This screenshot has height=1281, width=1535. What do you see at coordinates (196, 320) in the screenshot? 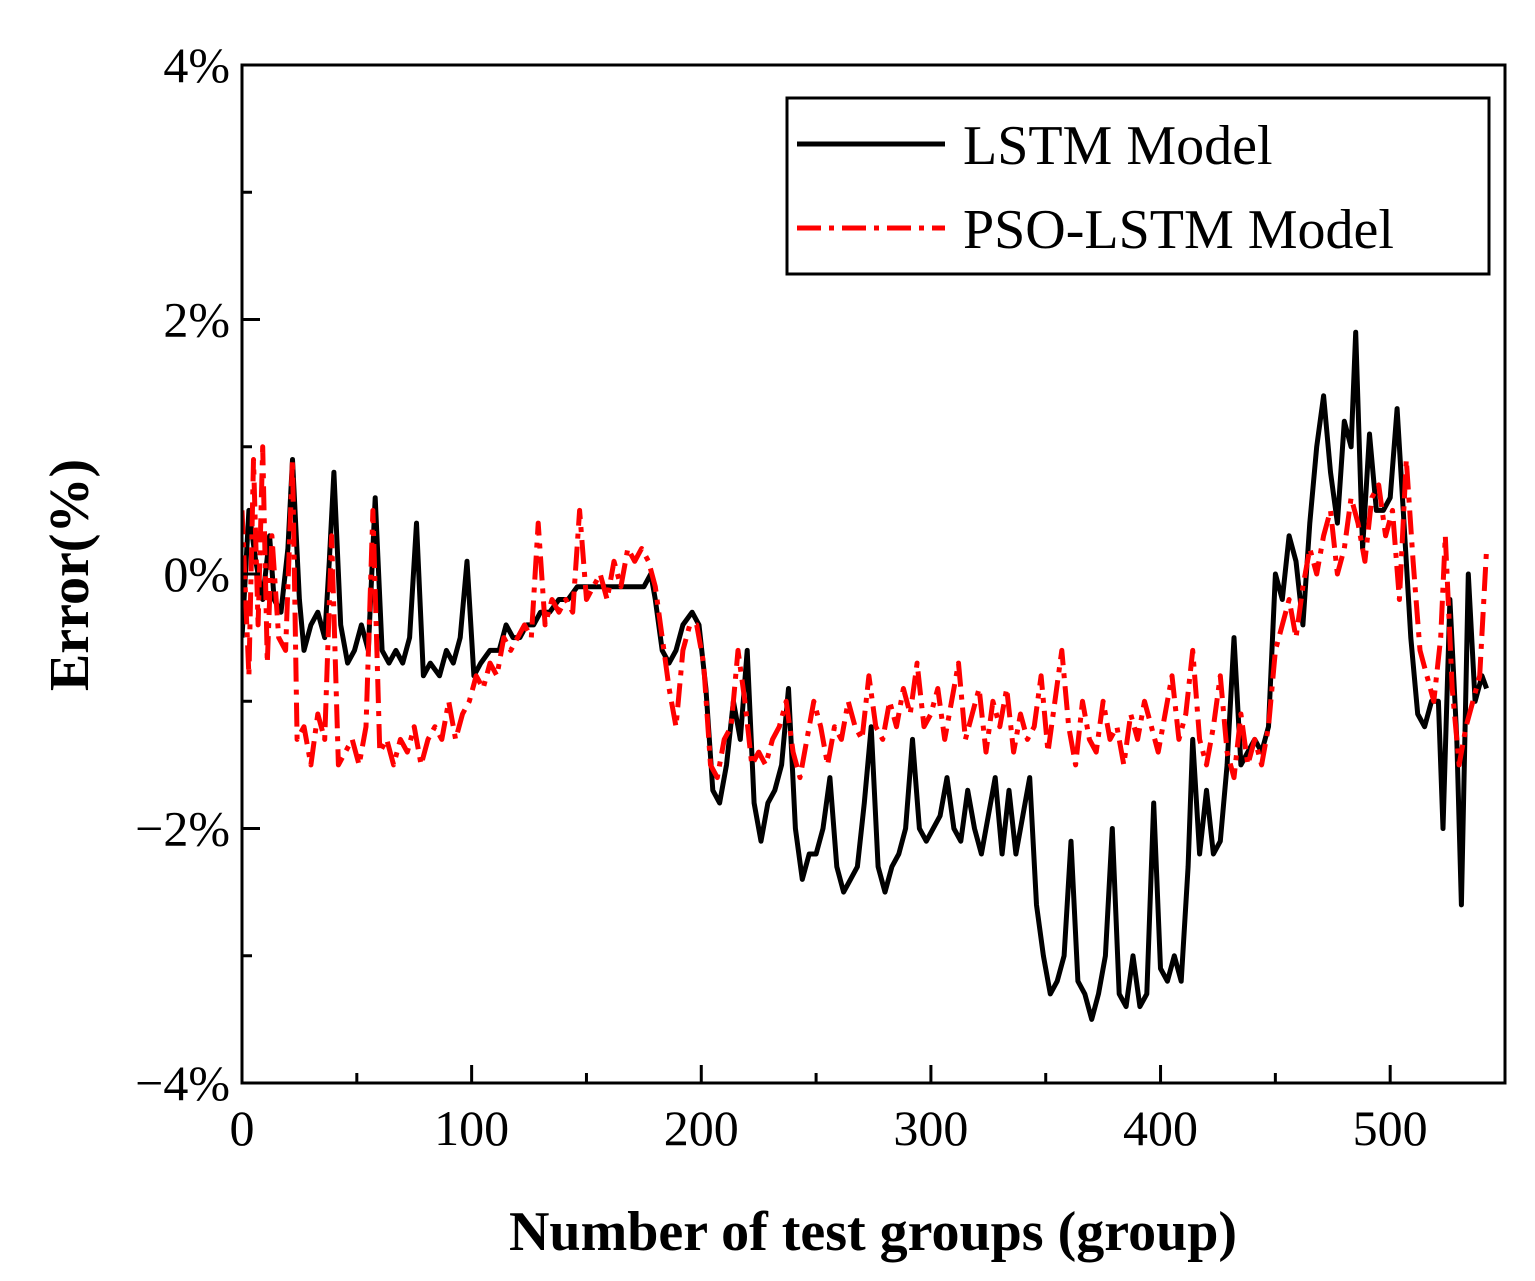
I see `y-tick-label-3: 2%` at bounding box center [196, 320].